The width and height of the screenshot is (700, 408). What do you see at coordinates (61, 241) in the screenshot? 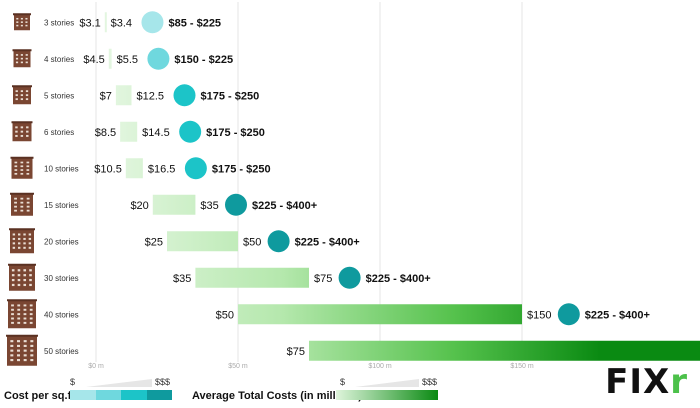
I see `story-label: 20 stories` at bounding box center [61, 241].